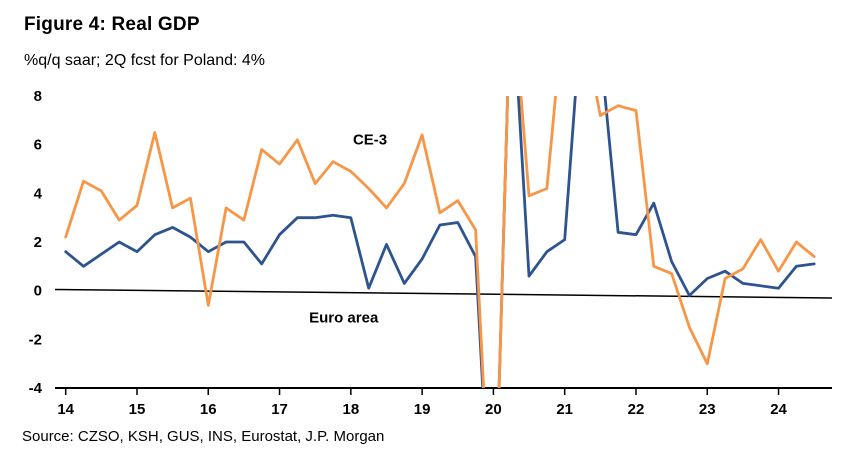 Image resolution: width=852 pixels, height=461 pixels. I want to click on y-tick-label: 6, so click(38, 145).